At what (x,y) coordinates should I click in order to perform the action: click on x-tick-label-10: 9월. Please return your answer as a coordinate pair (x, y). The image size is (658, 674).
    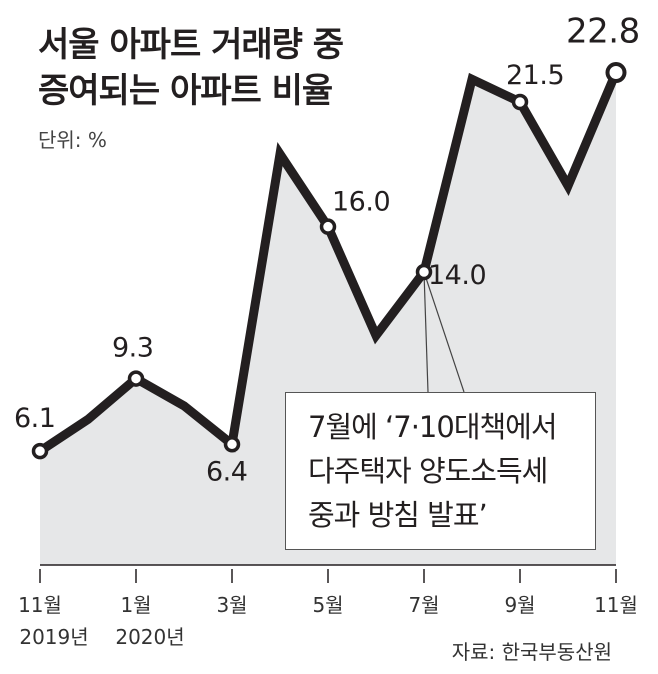
    Looking at the image, I should click on (519, 605).